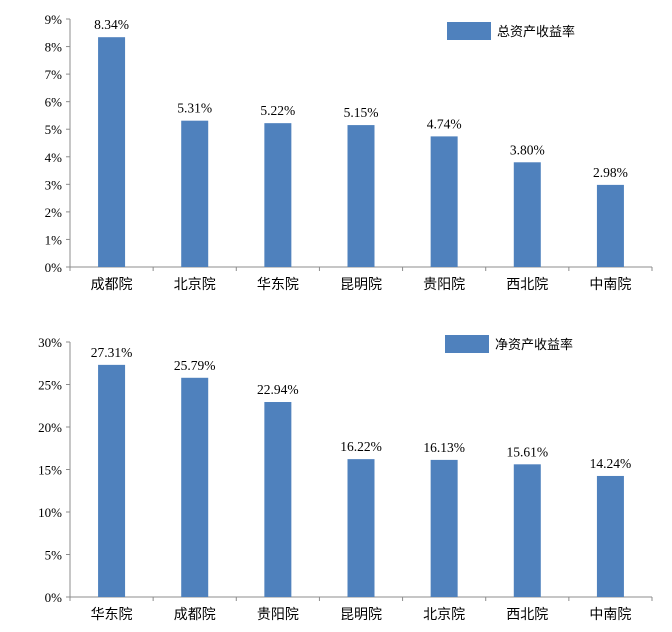 This screenshot has height=632, width=672. Describe the element at coordinates (50, 342) in the screenshot. I see `y-tick-label: 30%` at that location.